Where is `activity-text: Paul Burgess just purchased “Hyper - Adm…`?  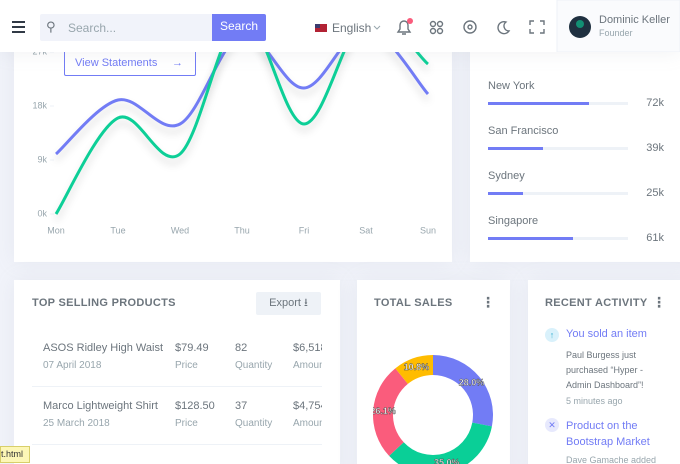
activity-text: Paul Burgess just purchased “Hyper - Adm… is located at coordinates (605, 370).